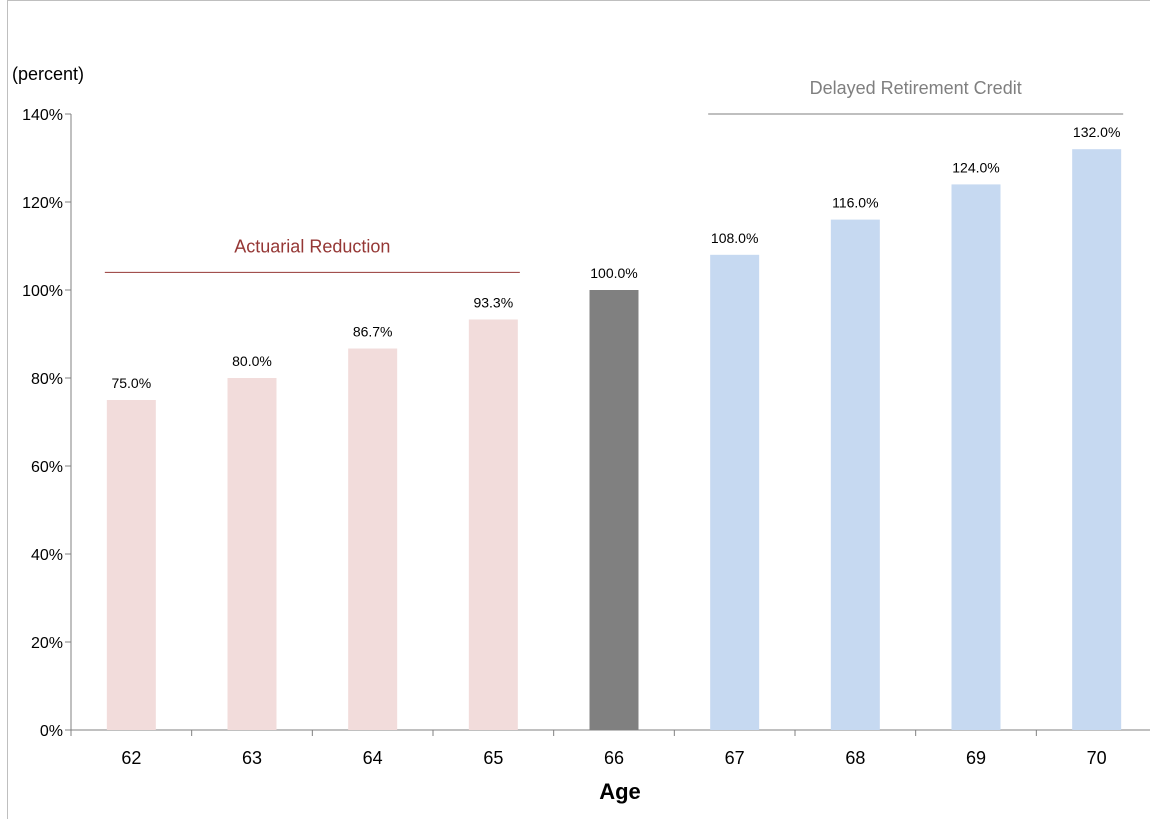 The height and width of the screenshot is (819, 1150). I want to click on data-label-64: 86.7%, so click(373, 332).